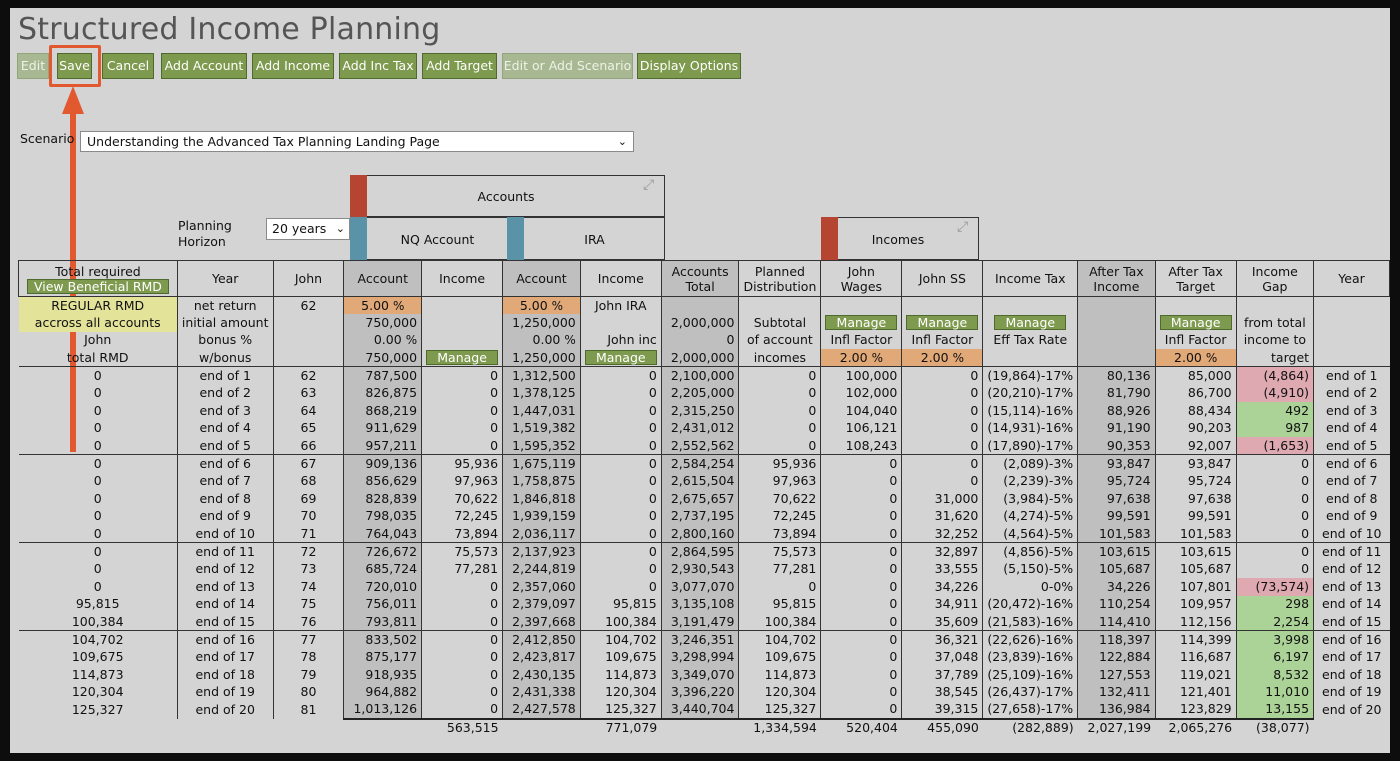 The height and width of the screenshot is (761, 1400). I want to click on add-inc-tax-button: Add Inc Tax, so click(378, 66).